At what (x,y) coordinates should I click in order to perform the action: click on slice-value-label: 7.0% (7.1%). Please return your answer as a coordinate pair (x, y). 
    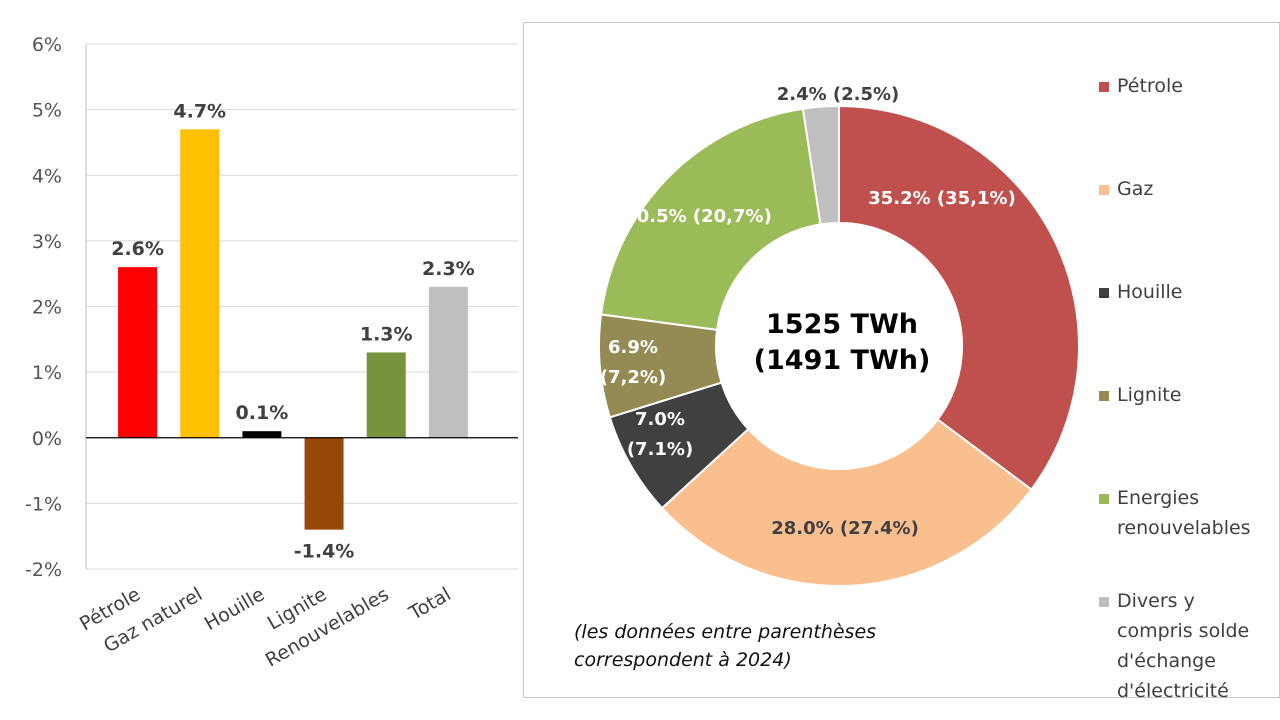
    Looking at the image, I should click on (660, 434).